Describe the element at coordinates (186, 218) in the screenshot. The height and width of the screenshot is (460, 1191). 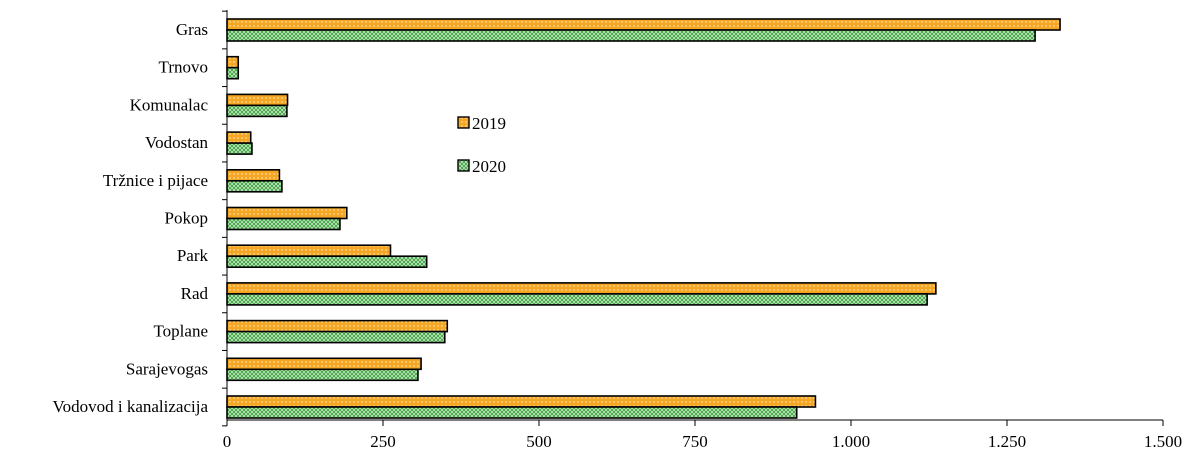
I see `category-label: Pokop` at that location.